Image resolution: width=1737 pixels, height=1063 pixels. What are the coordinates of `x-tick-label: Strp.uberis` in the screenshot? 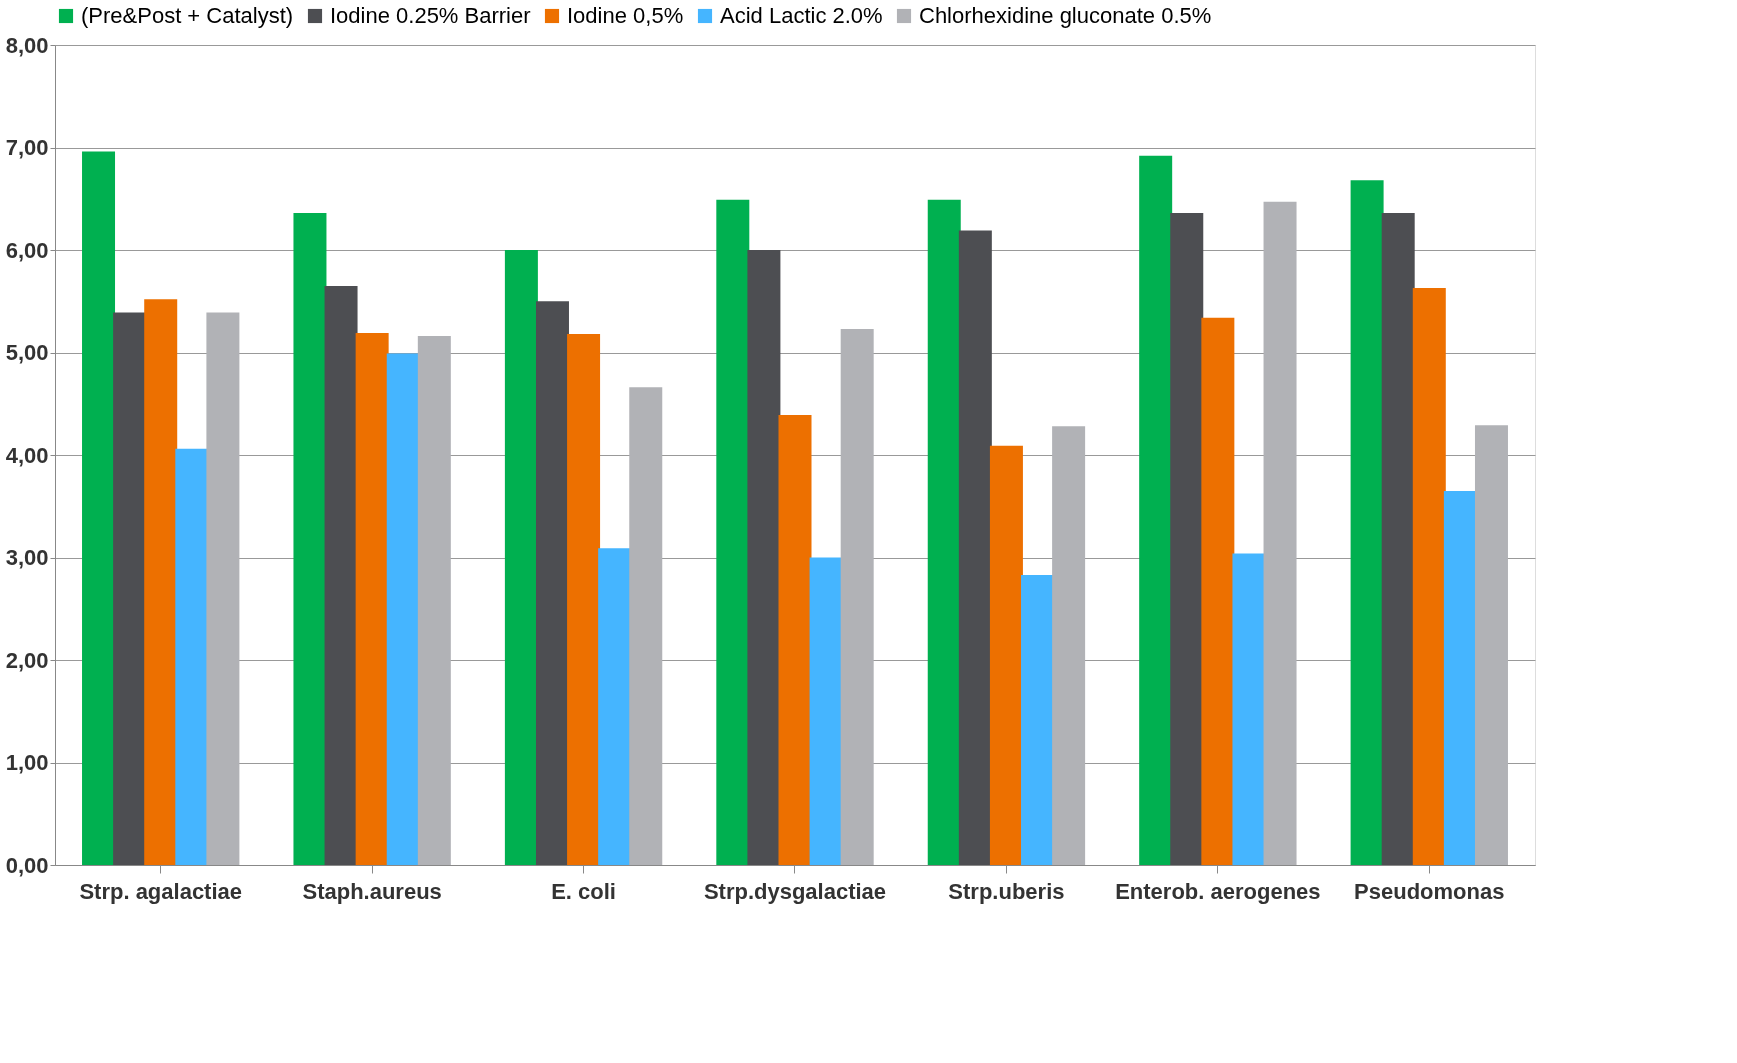 It's located at (1006, 891).